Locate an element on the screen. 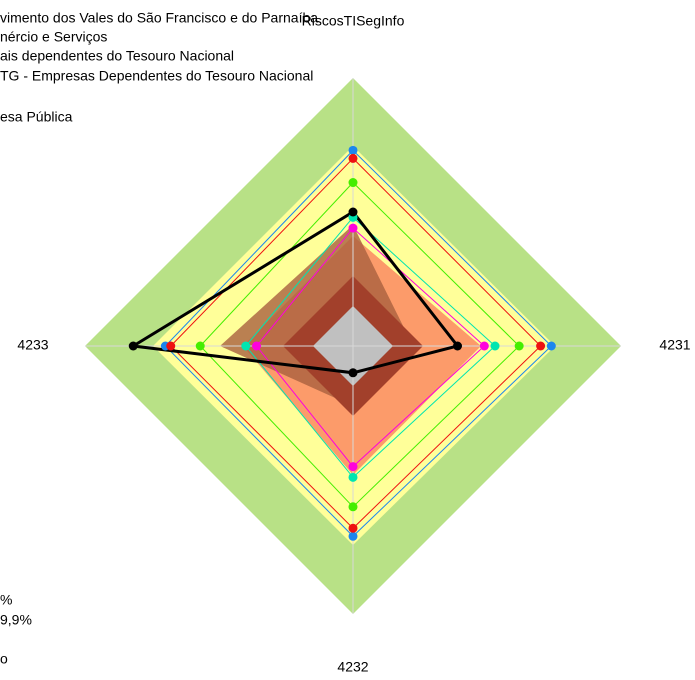  legend-text: ais dependentes do Tesouro Nacional is located at coordinates (117, 56).